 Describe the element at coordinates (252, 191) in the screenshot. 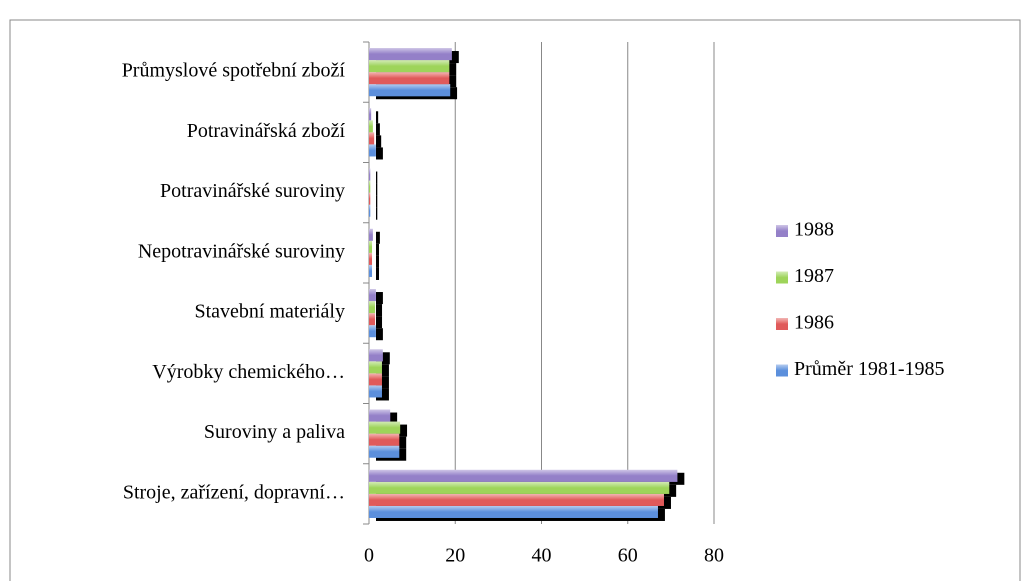

I see `y-tick-label: Potravinářské suroviny` at that location.